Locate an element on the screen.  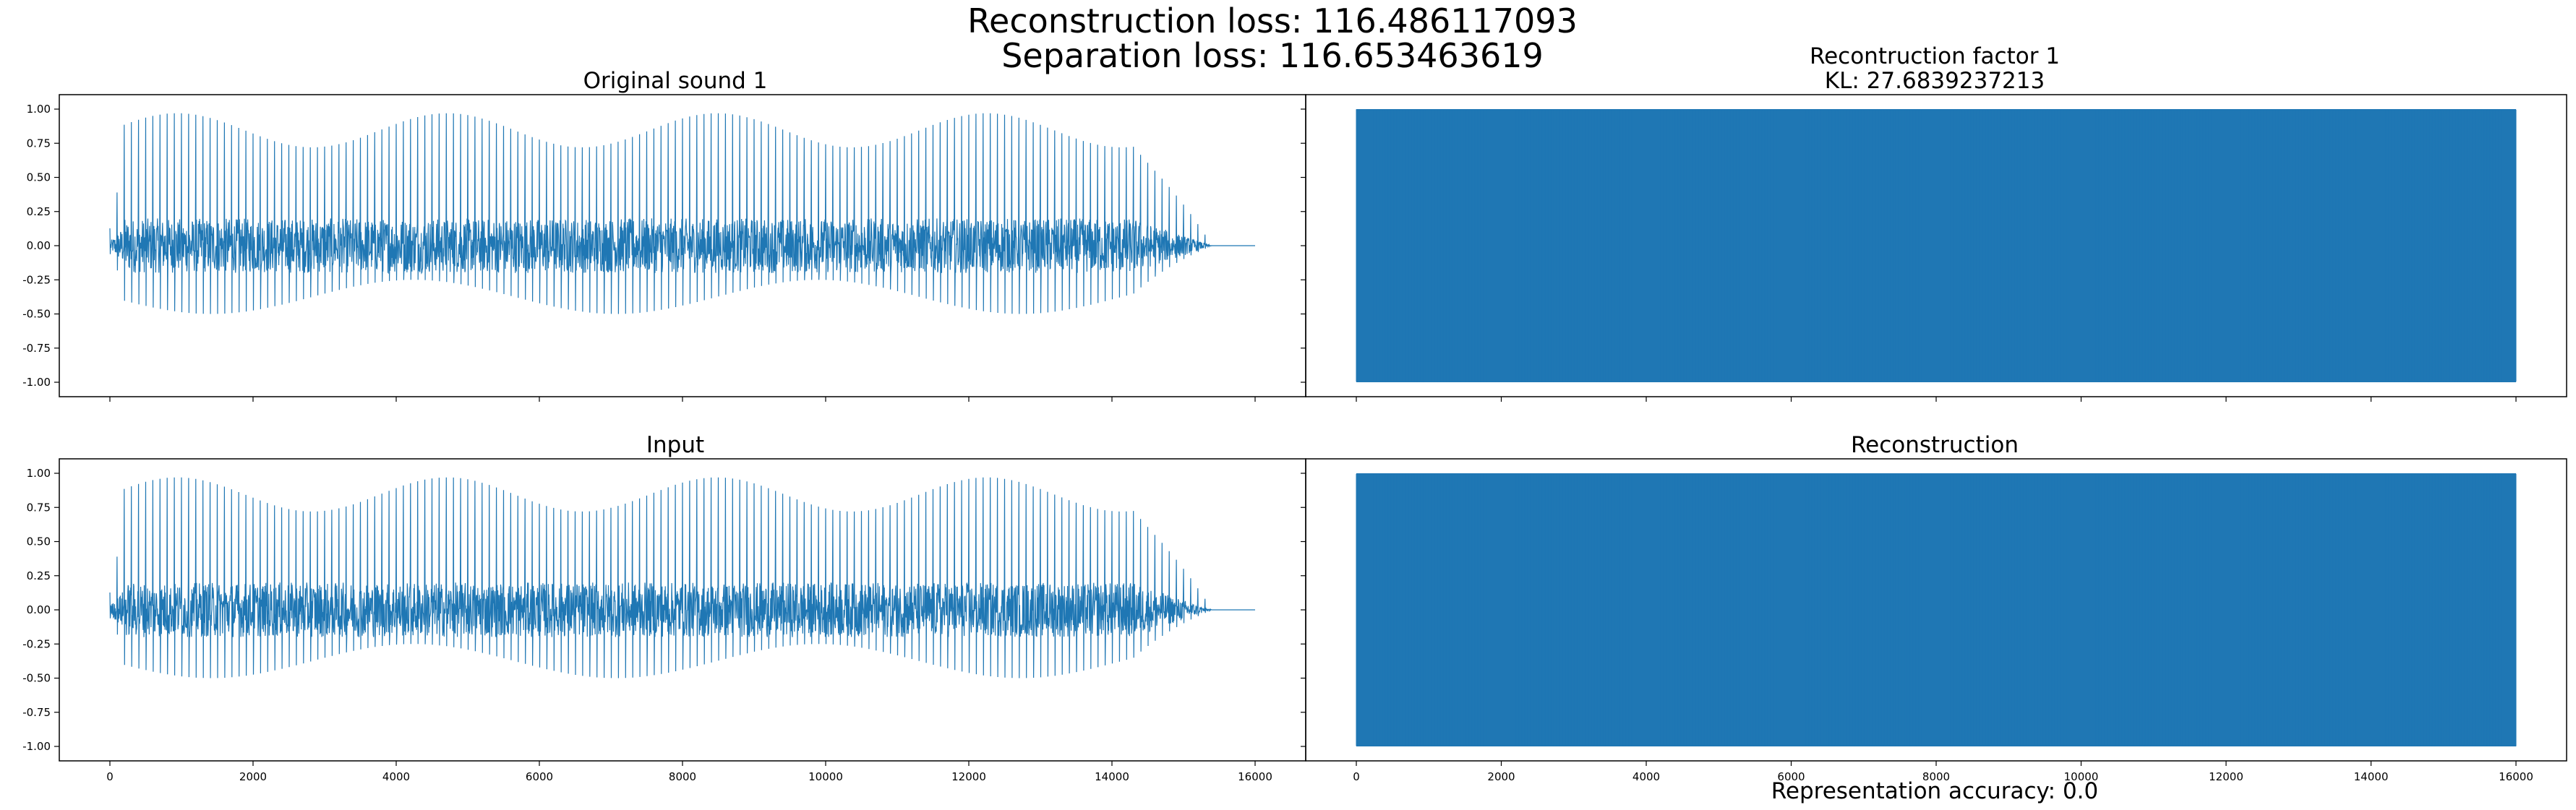
suptitle-line-1: Reconstruction loss: 116.486117093 is located at coordinates (1272, 20).